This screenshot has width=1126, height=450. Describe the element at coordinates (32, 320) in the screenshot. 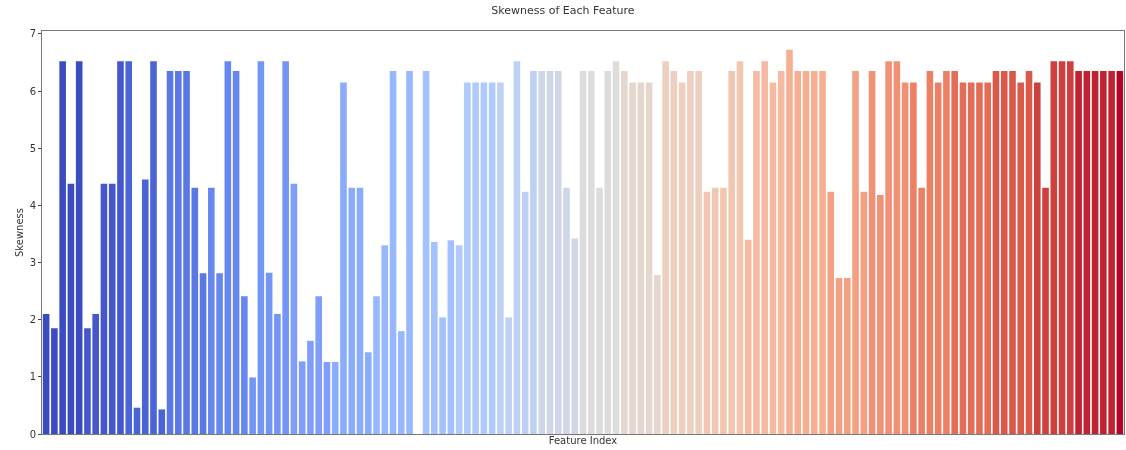

I see `y-tick-label: 2` at that location.